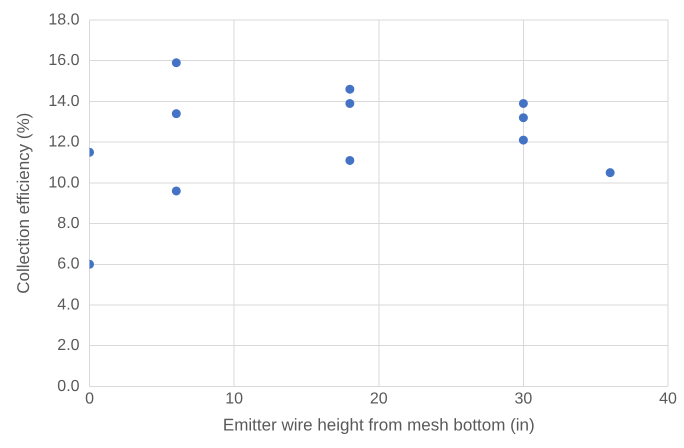  I want to click on y-tick-label: 14.0, so click(64, 101).